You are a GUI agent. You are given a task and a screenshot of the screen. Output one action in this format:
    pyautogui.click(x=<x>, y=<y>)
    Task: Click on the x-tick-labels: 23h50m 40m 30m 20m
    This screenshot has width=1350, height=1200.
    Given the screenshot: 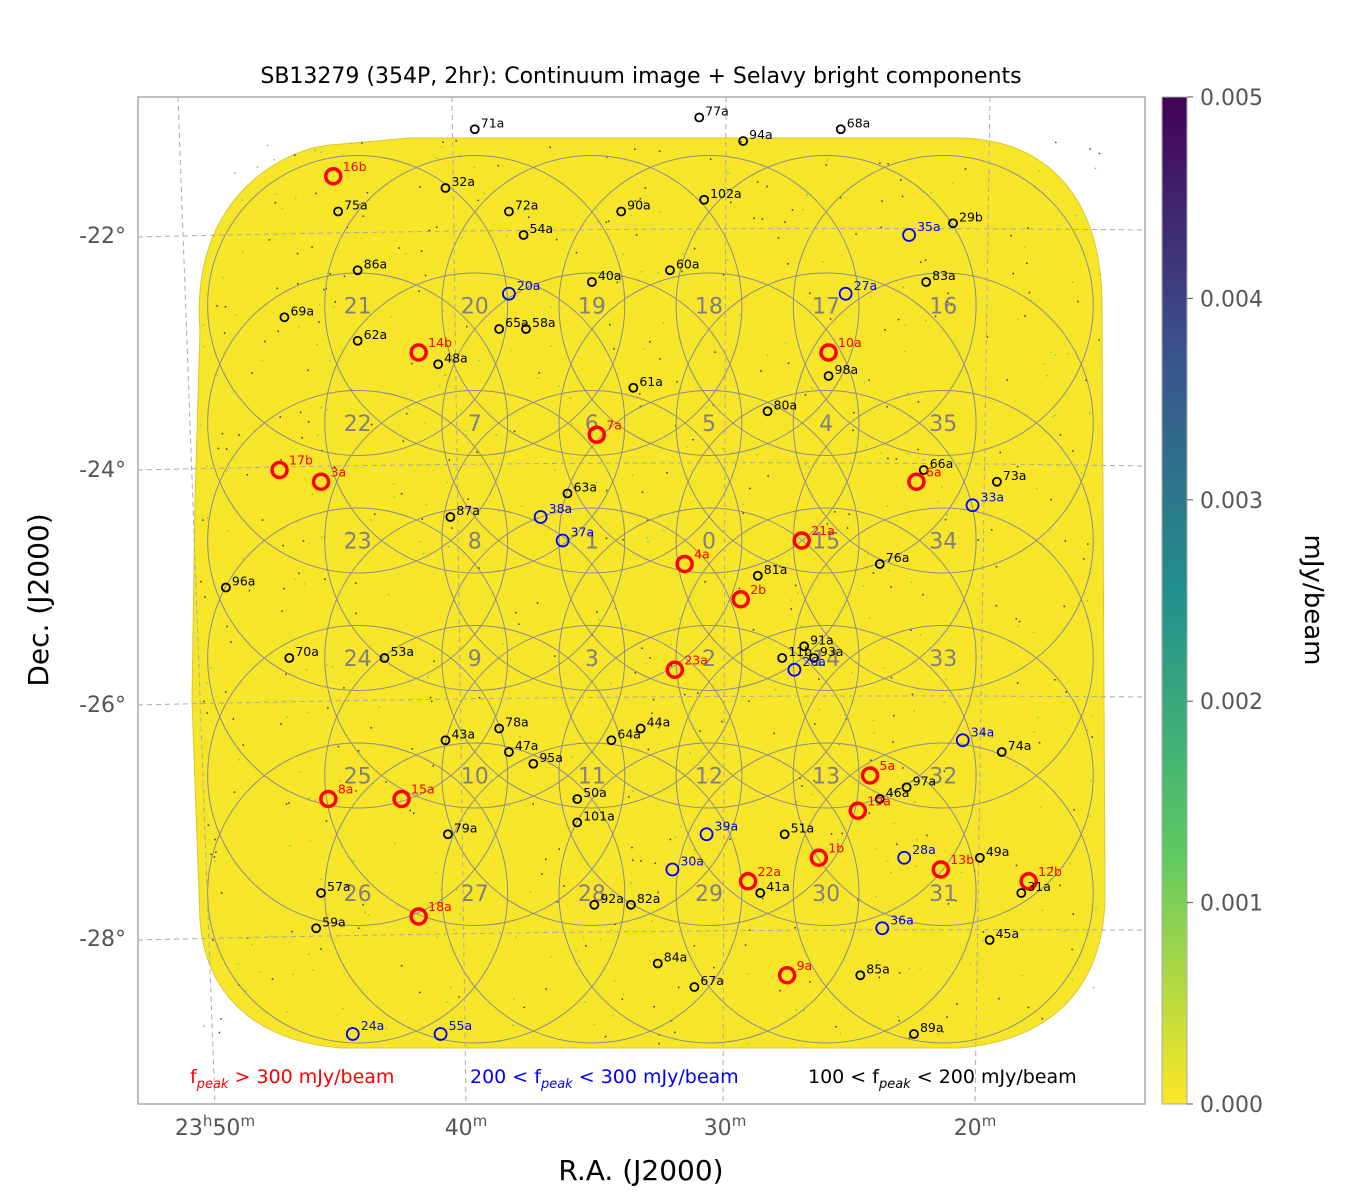 What is the action you would take?
    pyautogui.click(x=585, y=1126)
    